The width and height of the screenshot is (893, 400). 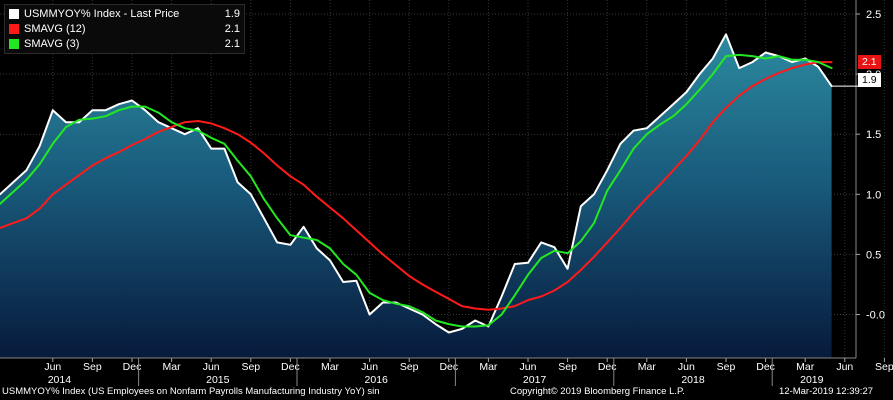 I want to click on legend-item-smavg-12: SMAVG (12) 2.1, so click(x=124, y=28).